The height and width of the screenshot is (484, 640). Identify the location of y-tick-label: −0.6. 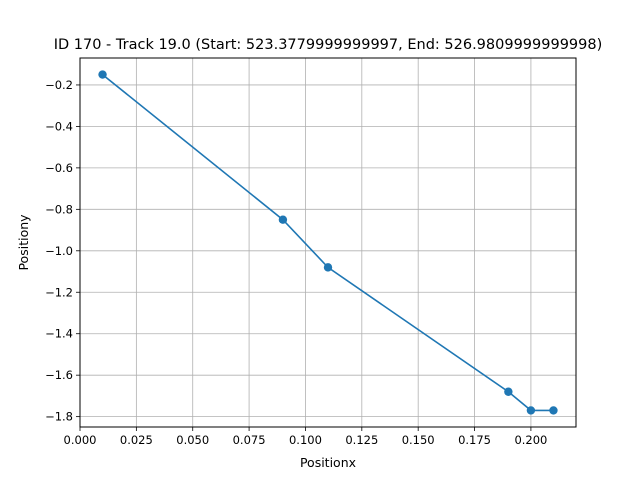
(59, 168).